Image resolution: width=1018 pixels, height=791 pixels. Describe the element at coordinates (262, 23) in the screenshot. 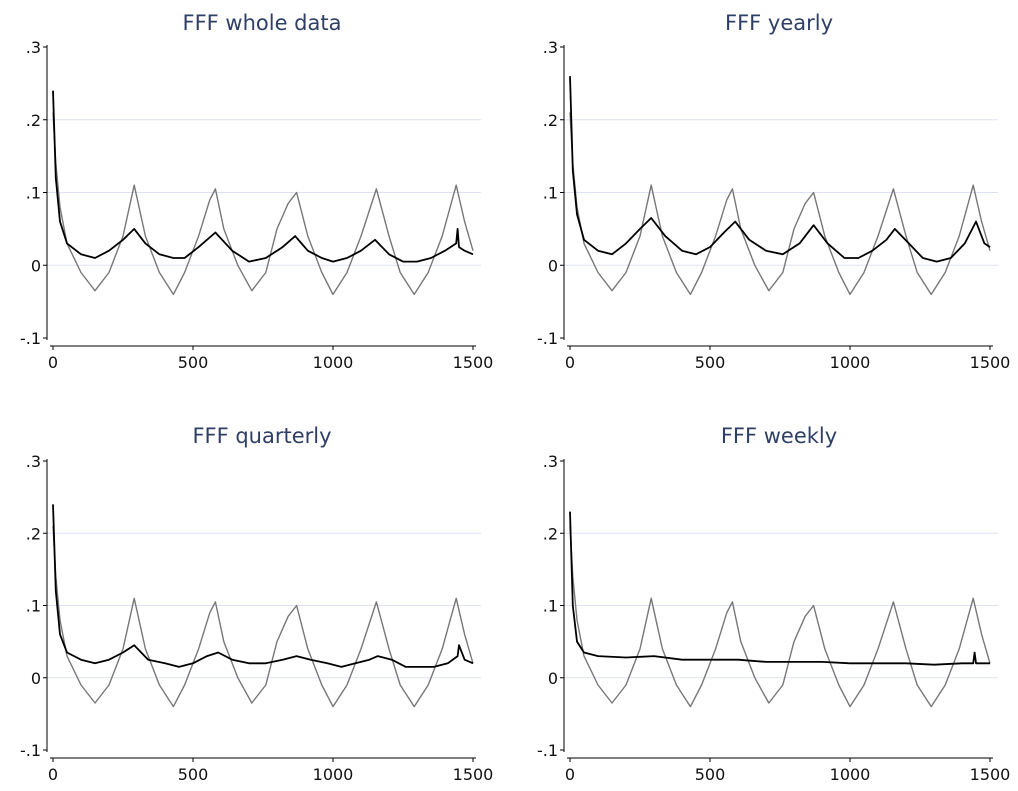

I see `panel-title: FFF whole data` at that location.